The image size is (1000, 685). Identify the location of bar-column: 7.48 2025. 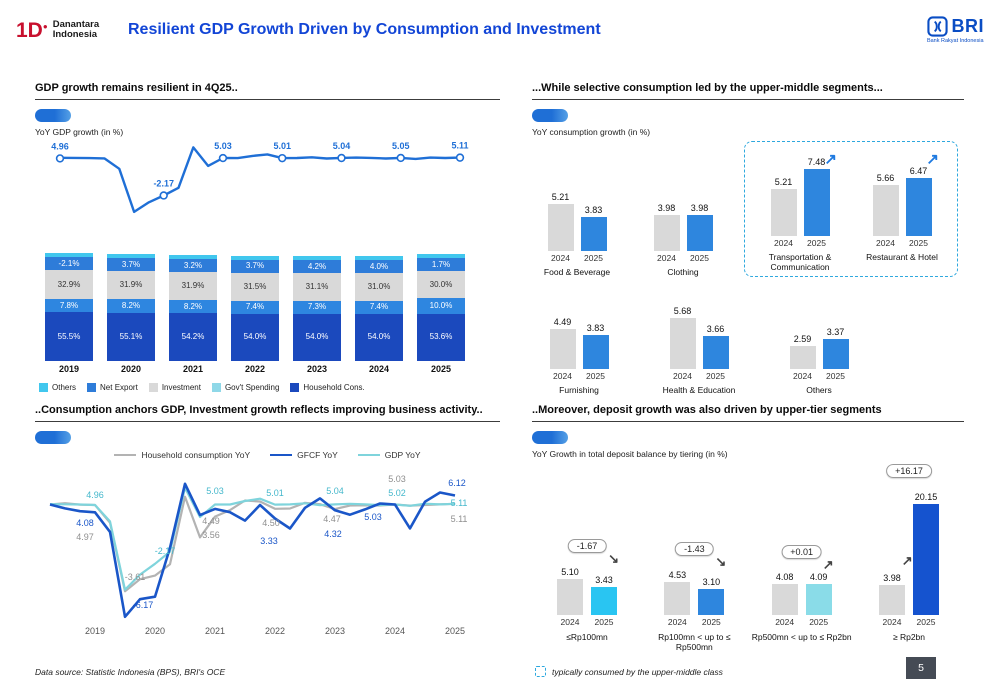
(816, 202).